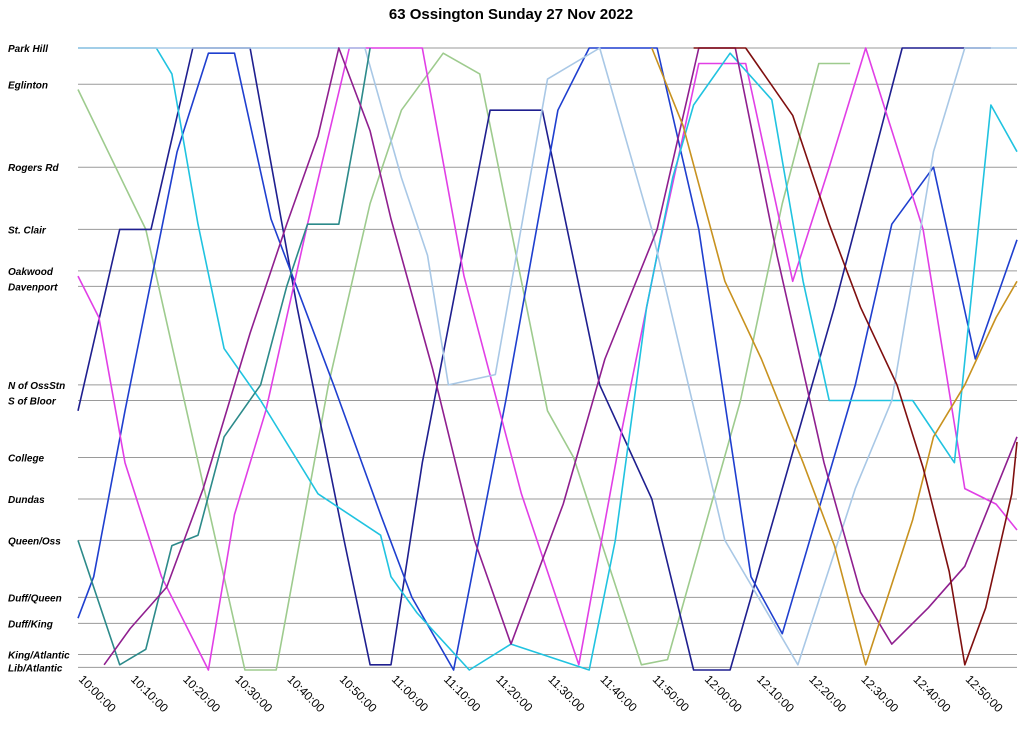 This screenshot has height=730, width=1024. What do you see at coordinates (26, 500) in the screenshot?
I see `stop-label-9: Dundas` at bounding box center [26, 500].